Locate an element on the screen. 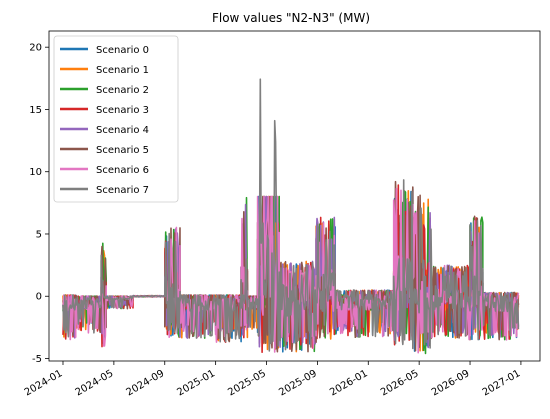 This screenshot has height=419, width=550. legend-label: Scenario 3 is located at coordinates (122, 110).